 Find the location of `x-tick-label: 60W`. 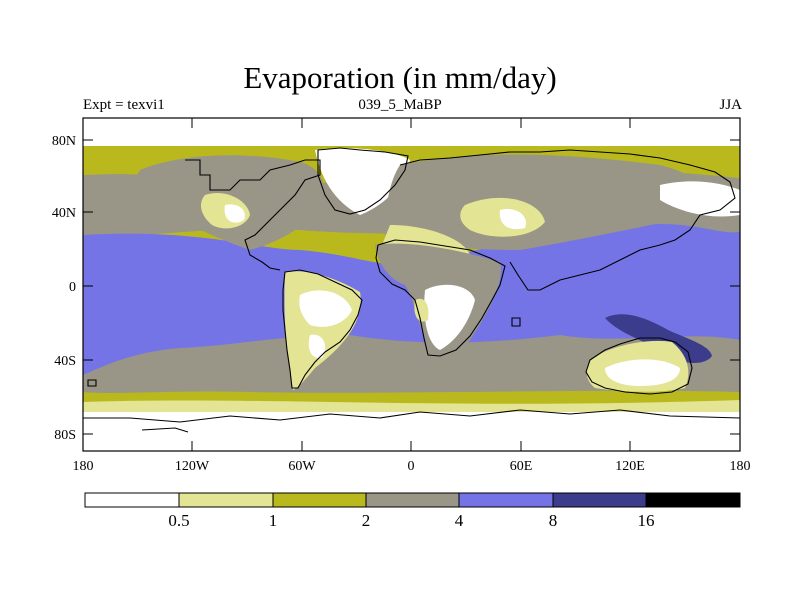

x-tick-label: 60W is located at coordinates (302, 466).